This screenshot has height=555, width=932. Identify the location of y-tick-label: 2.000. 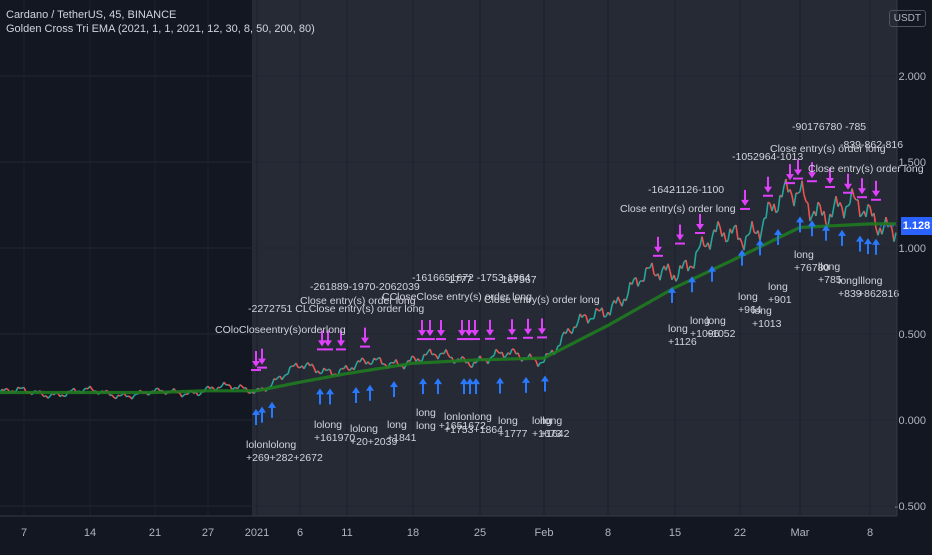
(912, 77).